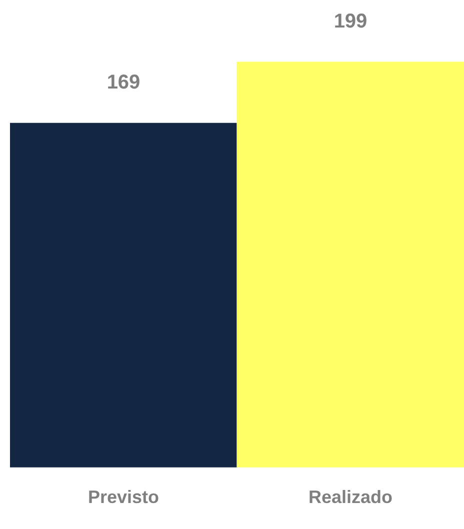 This screenshot has width=464, height=529. I want to click on data-label: 169, so click(123, 83).